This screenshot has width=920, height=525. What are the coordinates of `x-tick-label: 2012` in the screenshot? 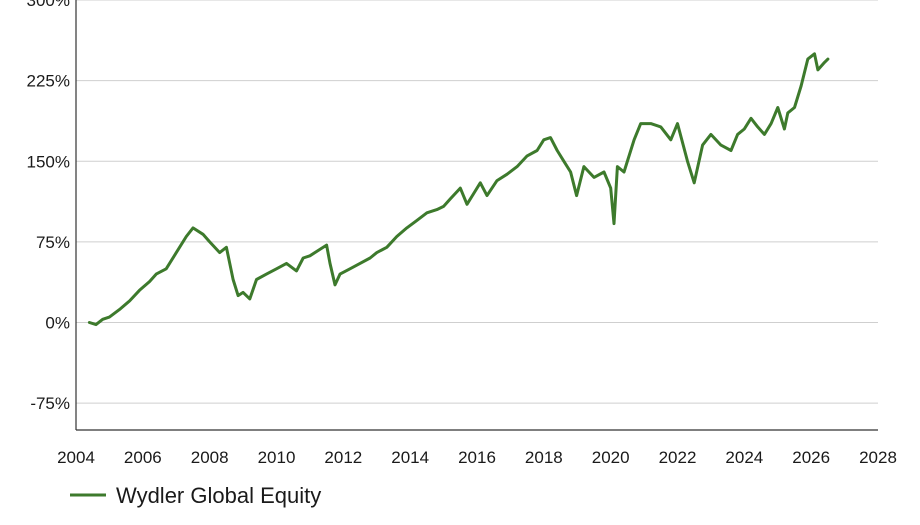 It's located at (343, 457).